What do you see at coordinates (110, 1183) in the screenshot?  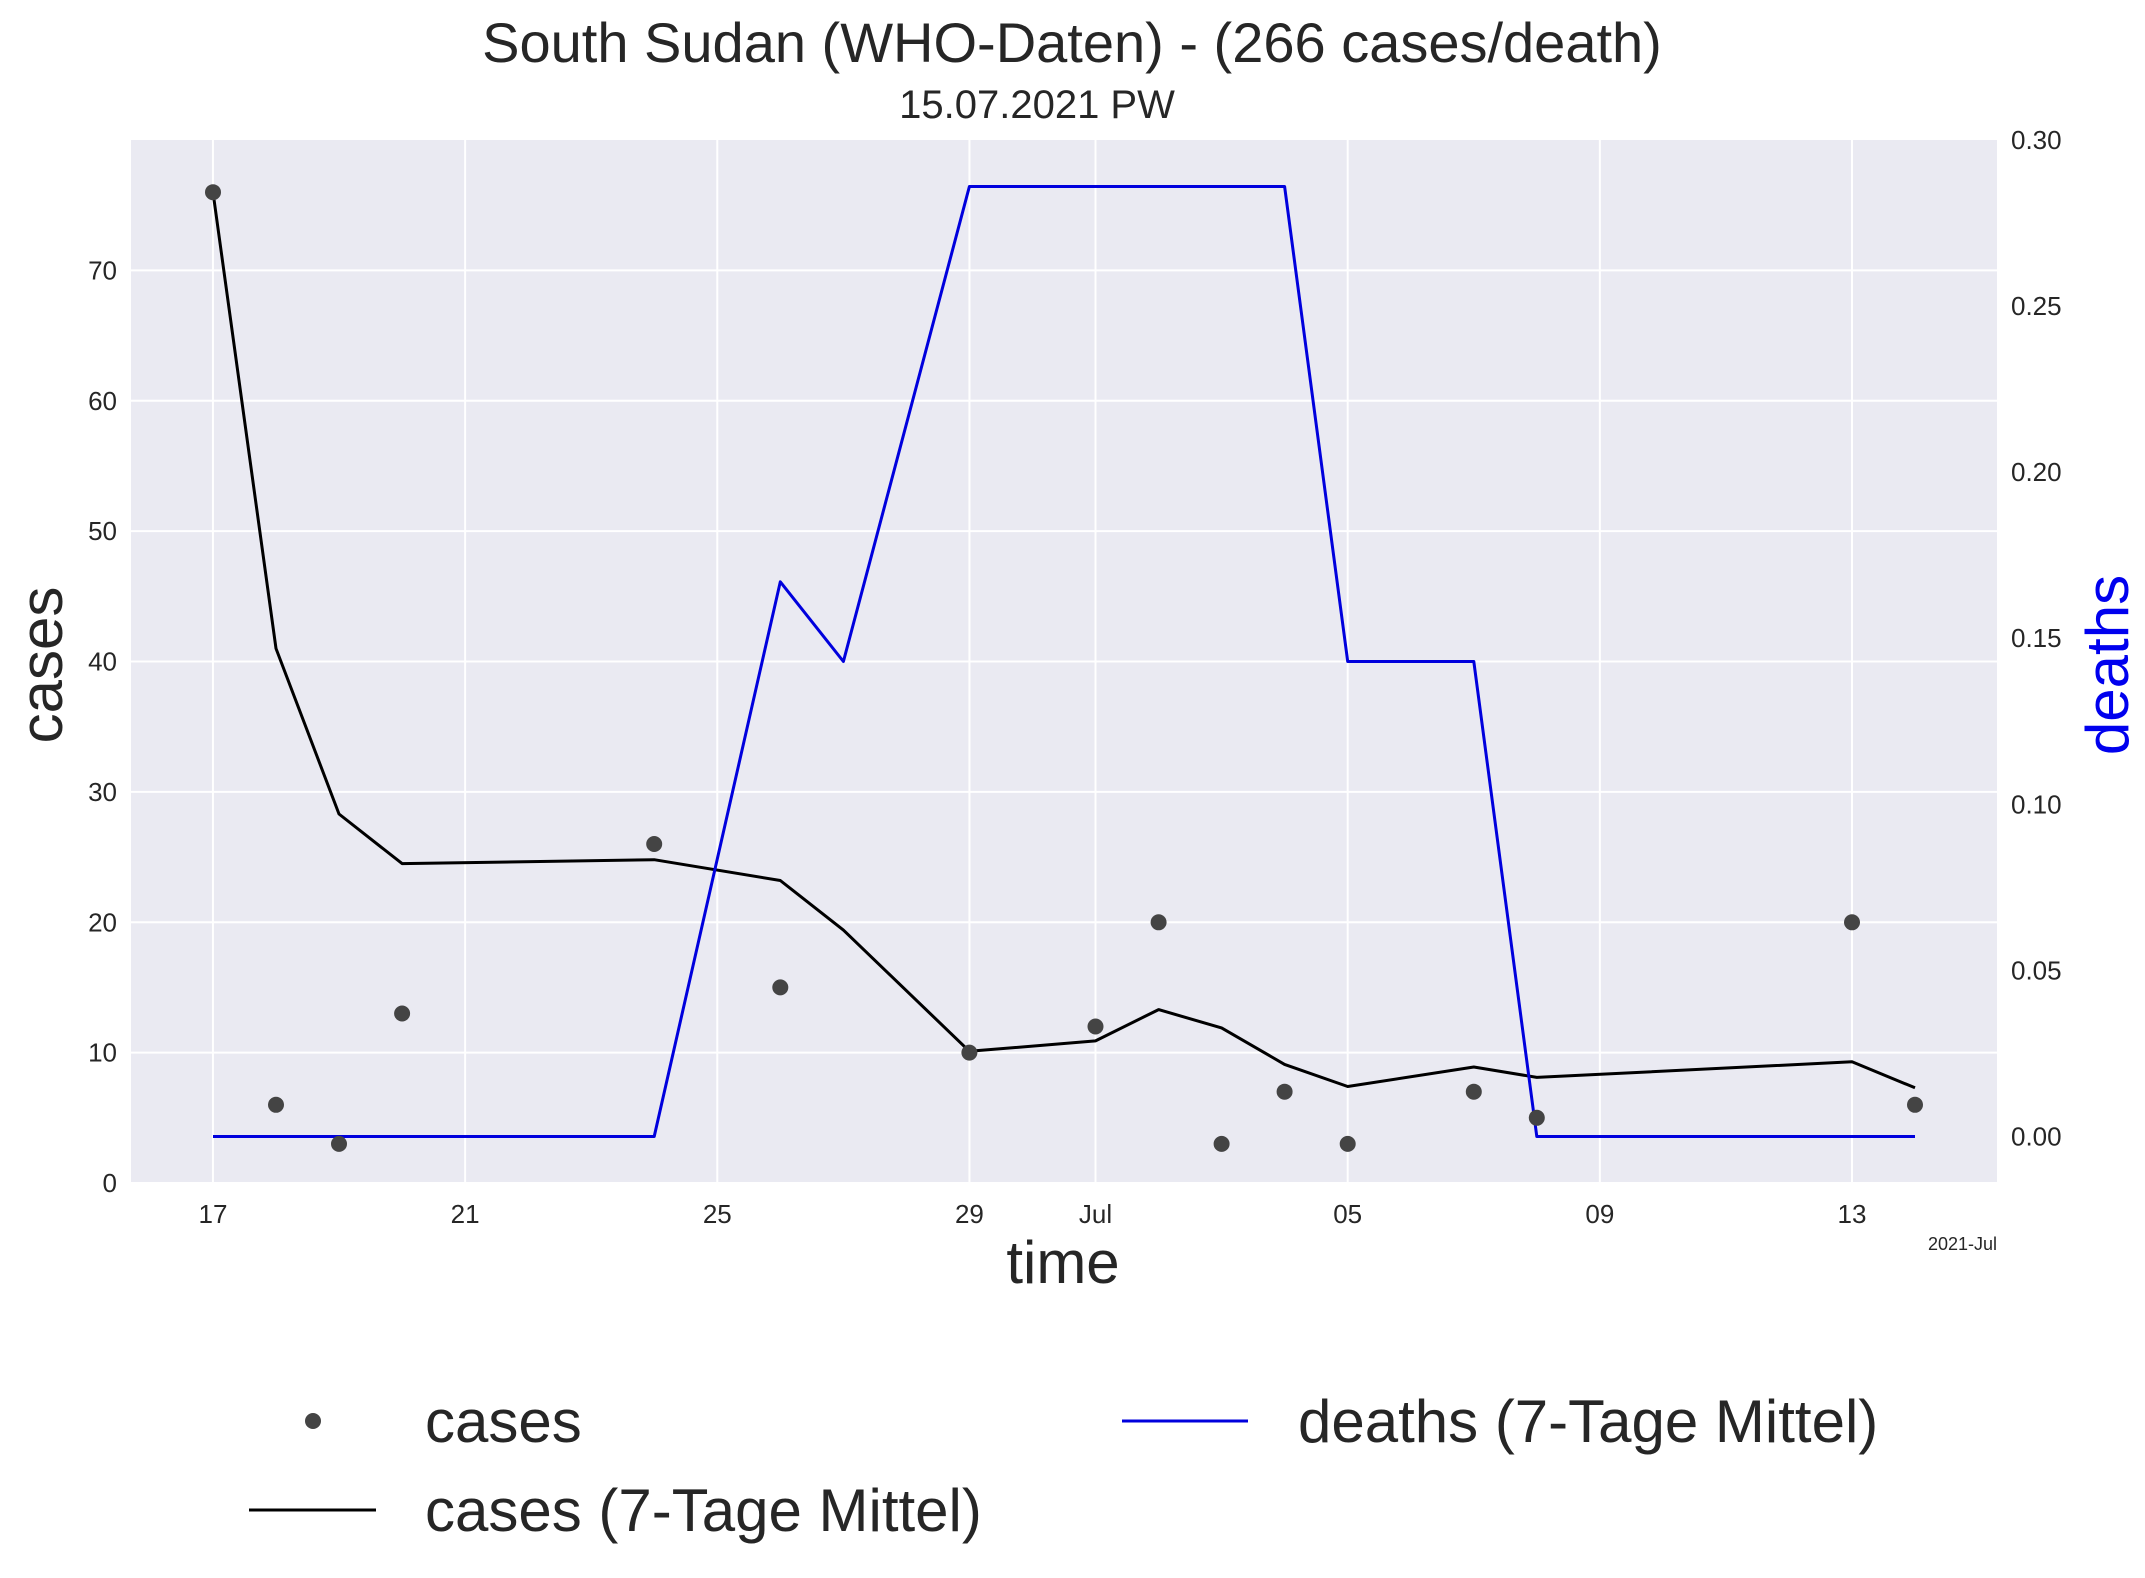 I see `y-tick-label: 0` at bounding box center [110, 1183].